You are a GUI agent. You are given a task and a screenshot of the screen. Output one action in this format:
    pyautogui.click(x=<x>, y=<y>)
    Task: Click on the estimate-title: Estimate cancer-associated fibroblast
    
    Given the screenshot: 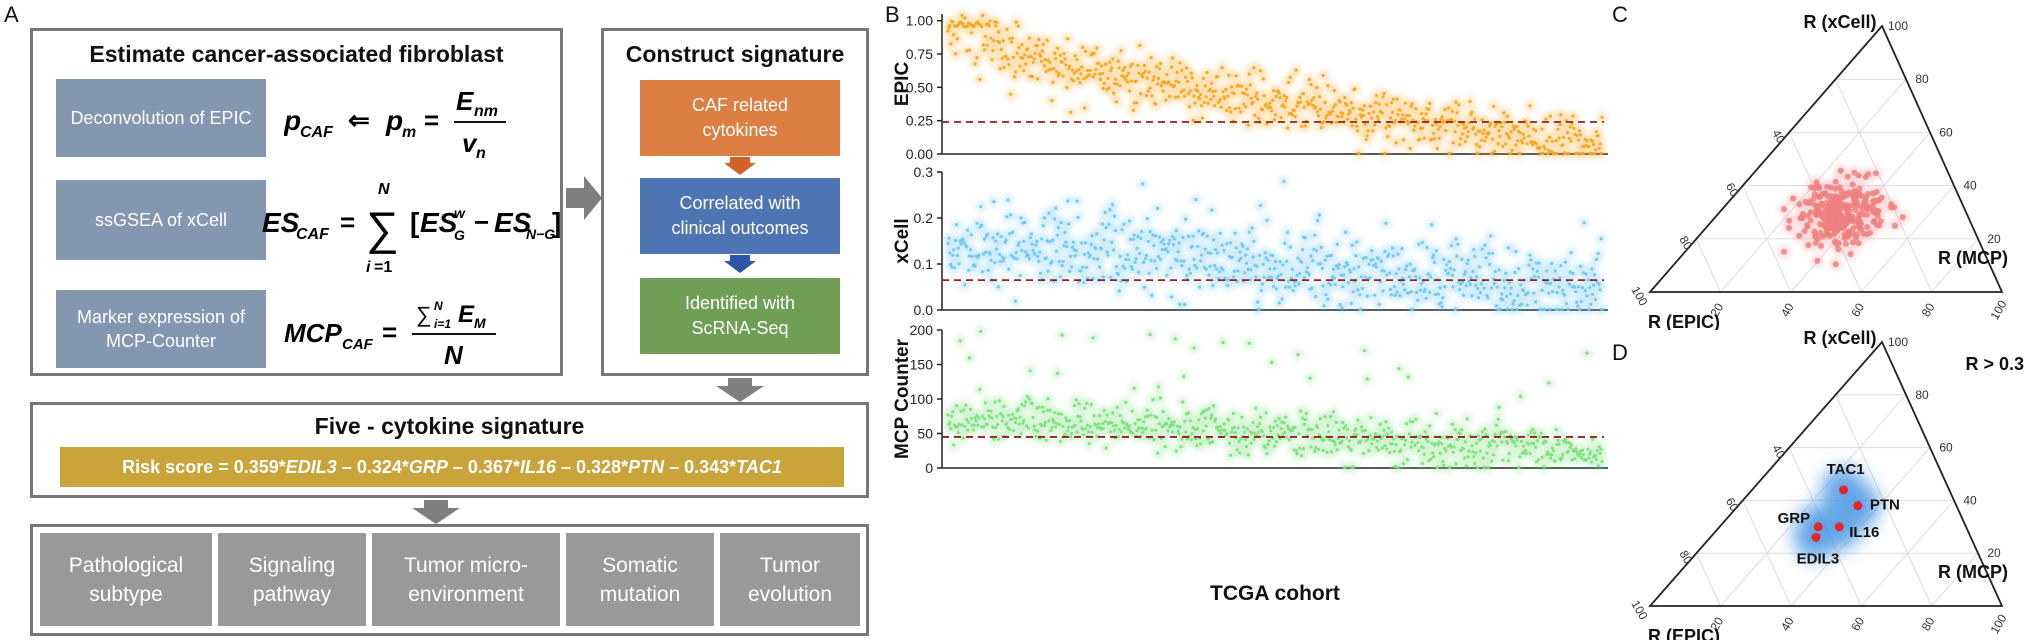 What is the action you would take?
    pyautogui.click(x=296, y=54)
    